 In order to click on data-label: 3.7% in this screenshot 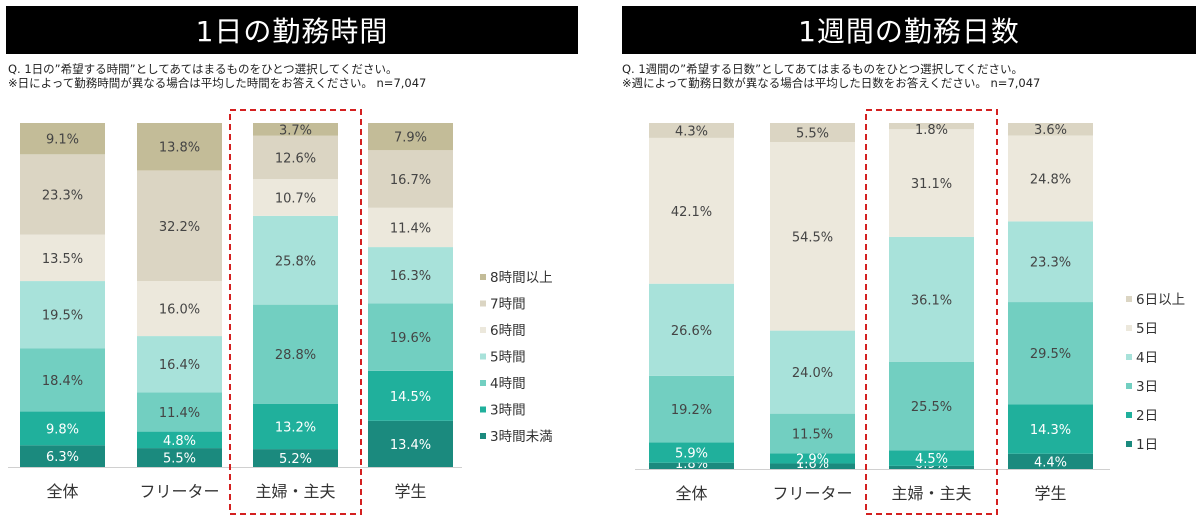, I will do `click(295, 130)`.